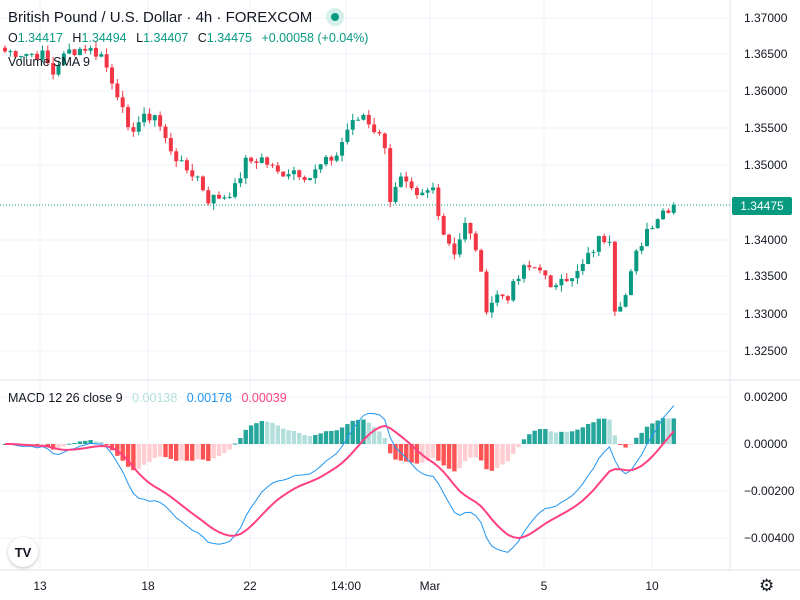 This screenshot has height=600, width=800. What do you see at coordinates (762, 206) in the screenshot?
I see `current-price-tag: 1.34475` at bounding box center [762, 206].